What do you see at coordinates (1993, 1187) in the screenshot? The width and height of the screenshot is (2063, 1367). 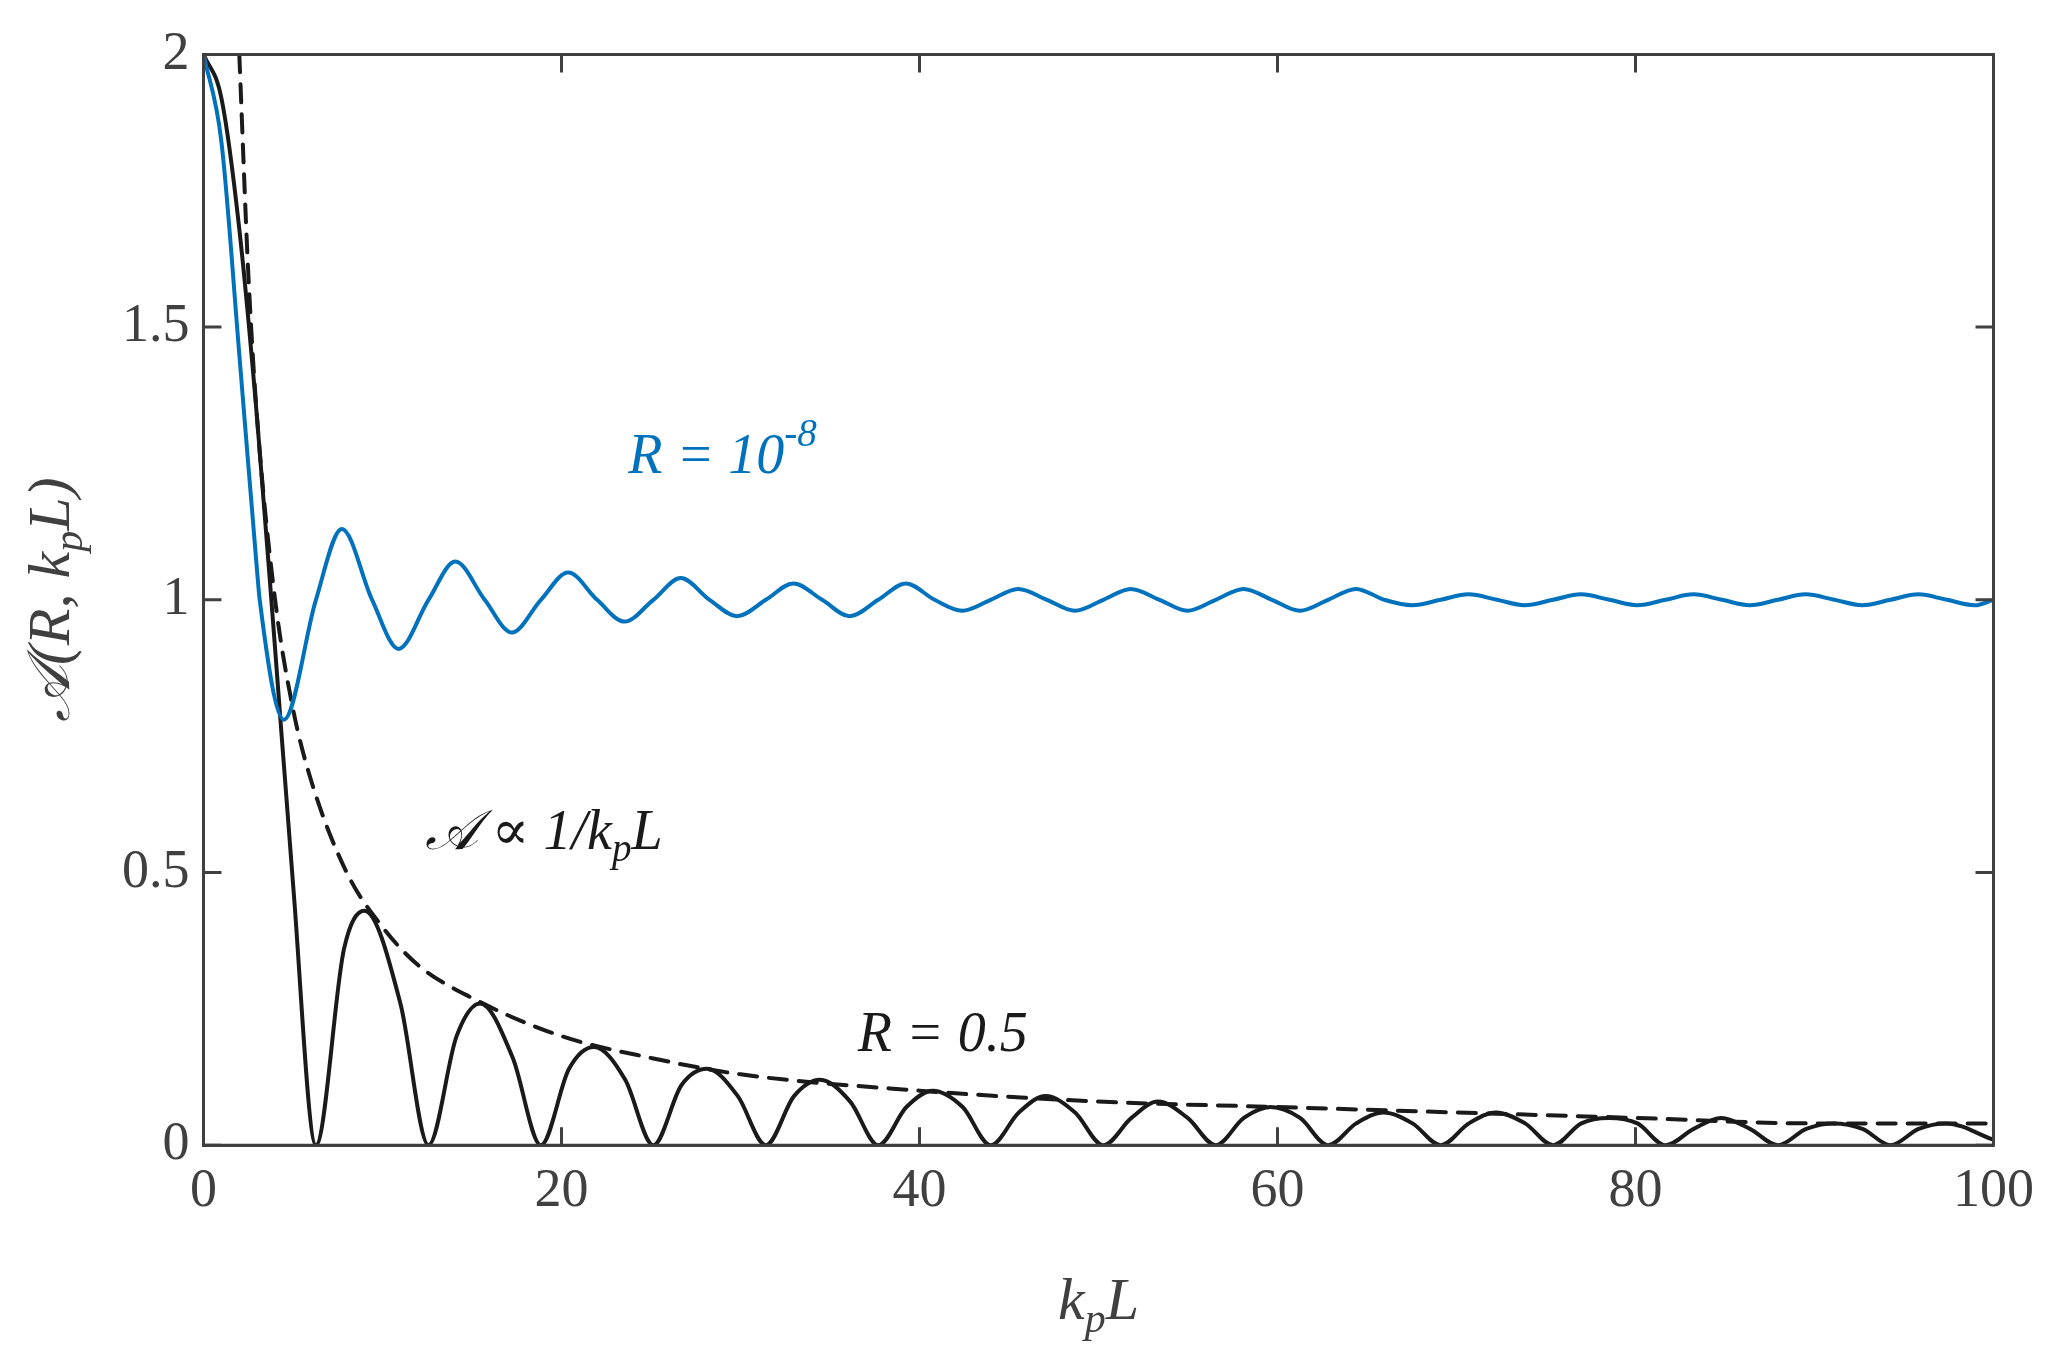 I see `x-tick-label: 100` at bounding box center [1993, 1187].